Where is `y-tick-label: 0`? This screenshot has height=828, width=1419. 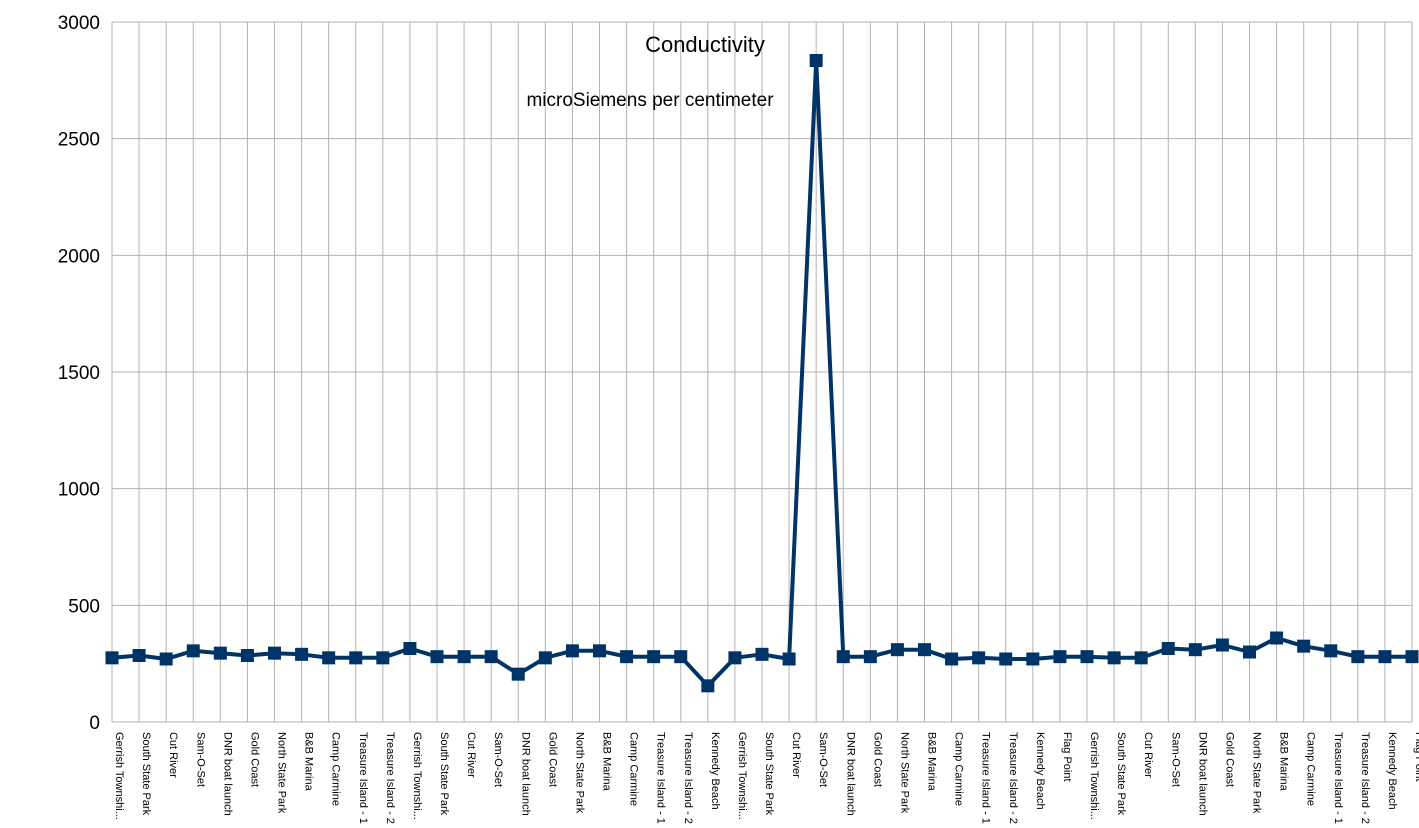
y-tick-label: 0 is located at coordinates (94, 723).